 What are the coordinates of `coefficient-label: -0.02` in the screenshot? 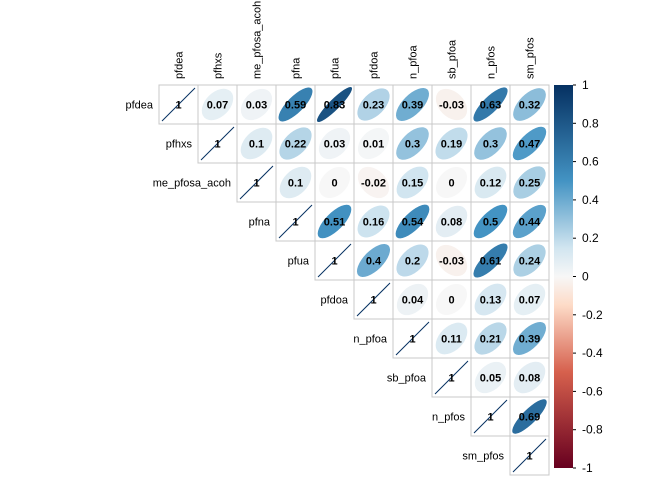 It's located at (373, 184).